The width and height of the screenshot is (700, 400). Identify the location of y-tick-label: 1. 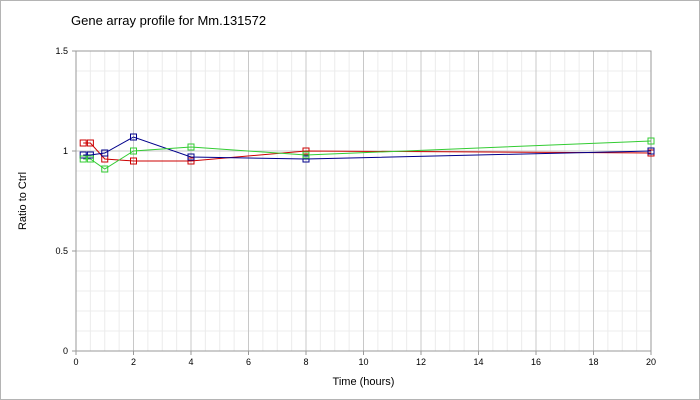
(65, 151).